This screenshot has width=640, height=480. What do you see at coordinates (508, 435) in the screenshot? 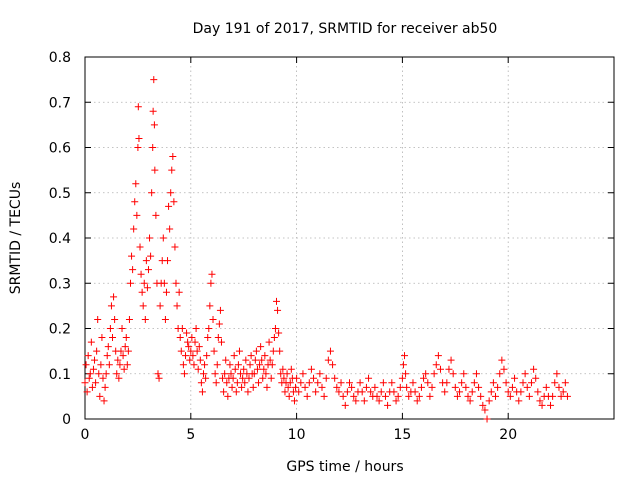
I see `x-tick-label: 20` at bounding box center [508, 435].